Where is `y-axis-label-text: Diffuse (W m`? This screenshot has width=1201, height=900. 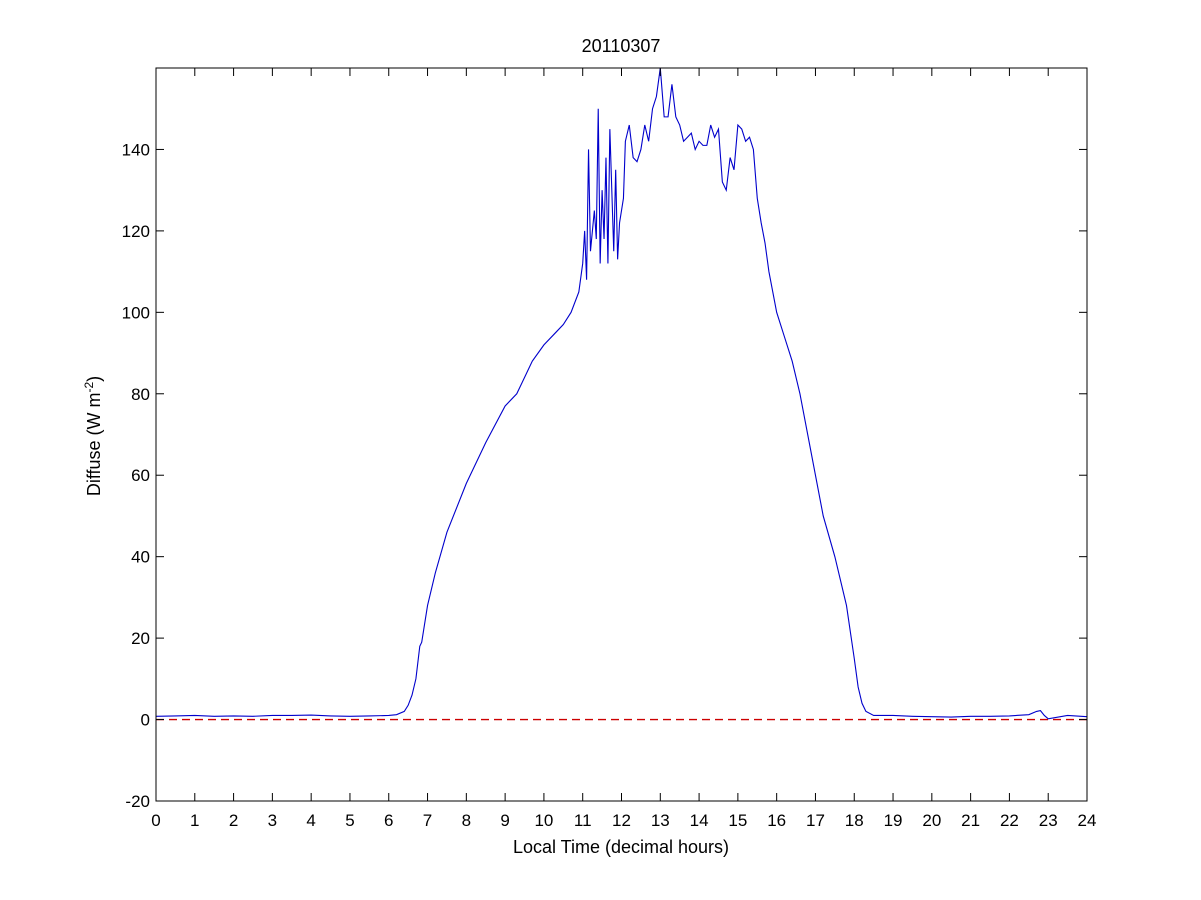
y-axis-label-text: Diffuse (W m is located at coordinates (94, 444).